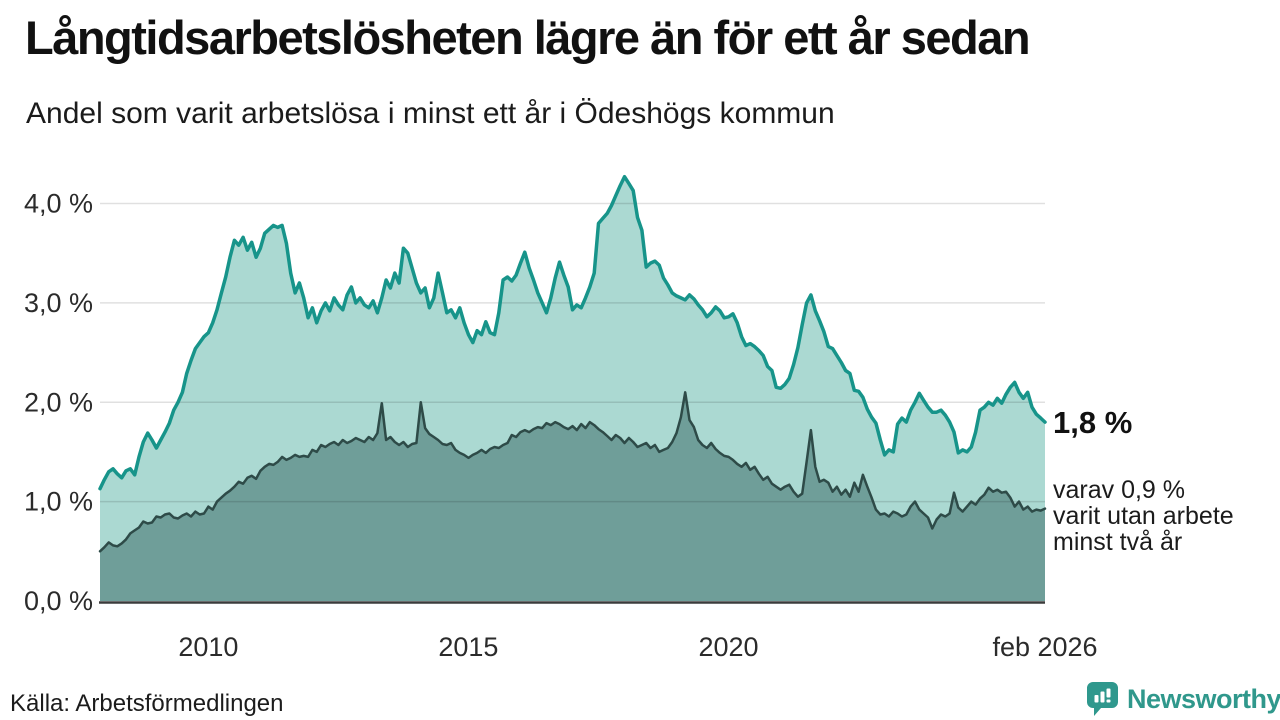 This screenshot has width=1280, height=720. Describe the element at coordinates (58, 303) in the screenshot. I see `y-tick-label: 3,0 %` at that location.